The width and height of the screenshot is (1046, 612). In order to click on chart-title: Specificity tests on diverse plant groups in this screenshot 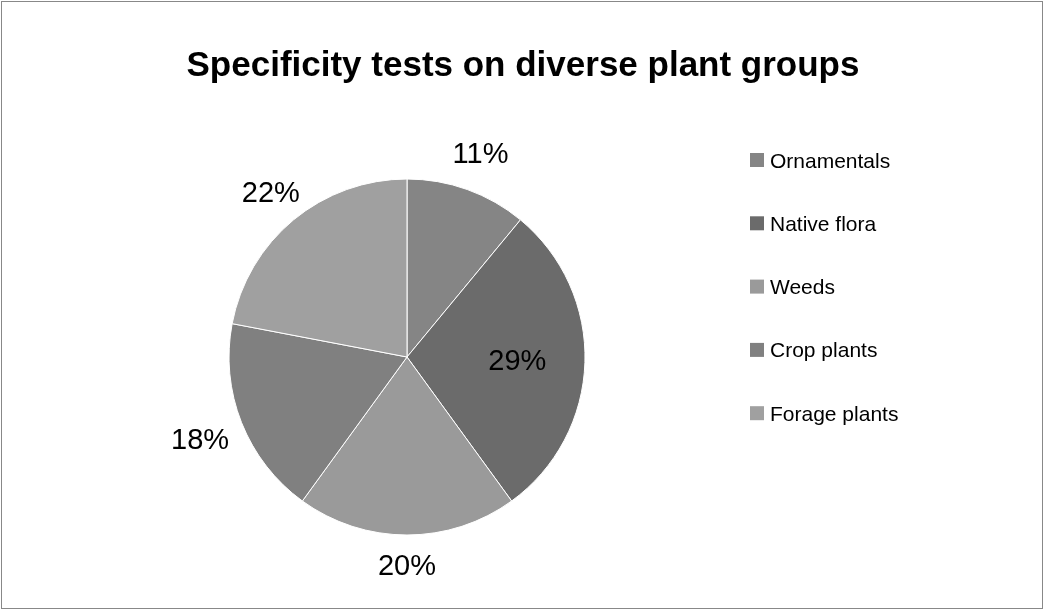, I will do `click(523, 63)`.